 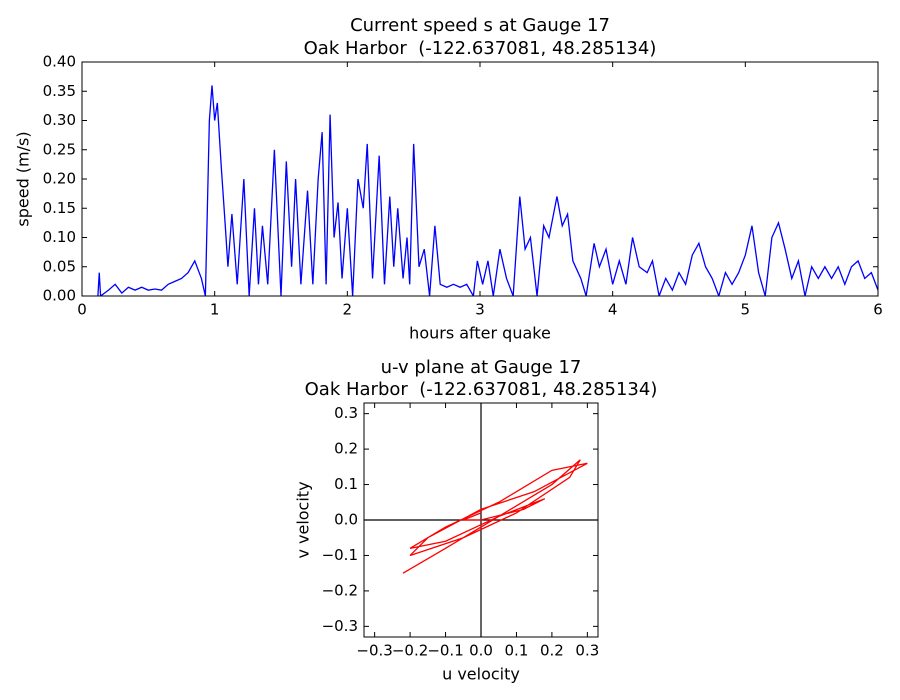 I want to click on x-tick-label: 0.1, so click(x=517, y=651).